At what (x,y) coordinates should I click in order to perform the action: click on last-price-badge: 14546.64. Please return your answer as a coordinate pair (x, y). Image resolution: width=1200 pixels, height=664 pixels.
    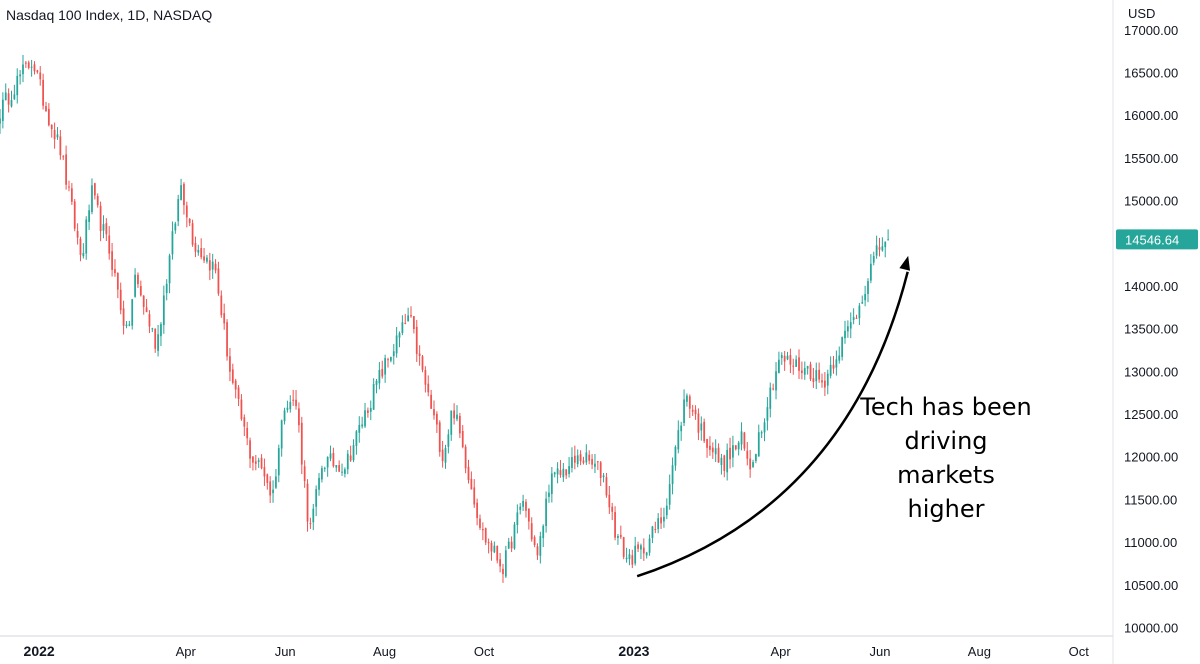
    Looking at the image, I should click on (1157, 239).